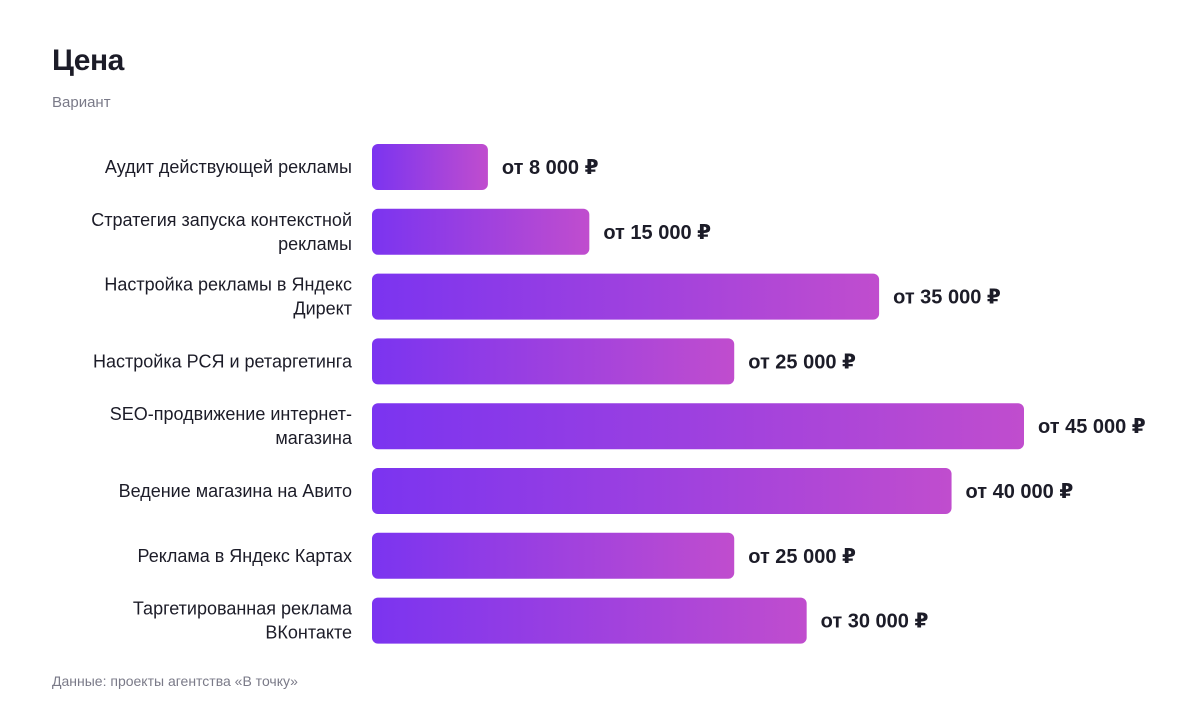 This screenshot has width=1200, height=712. I want to click on value-label: от 15 000 ₽, so click(657, 233).